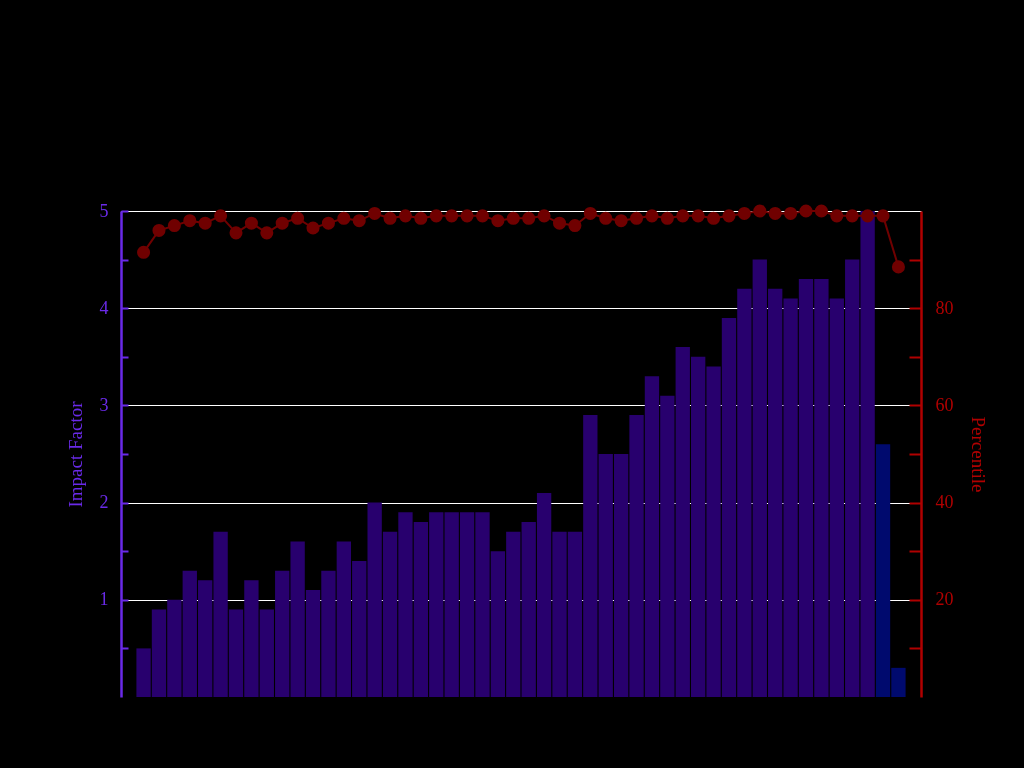 This screenshot has width=1024, height=768. I want to click on y-tick-label: 2, so click(104, 502).